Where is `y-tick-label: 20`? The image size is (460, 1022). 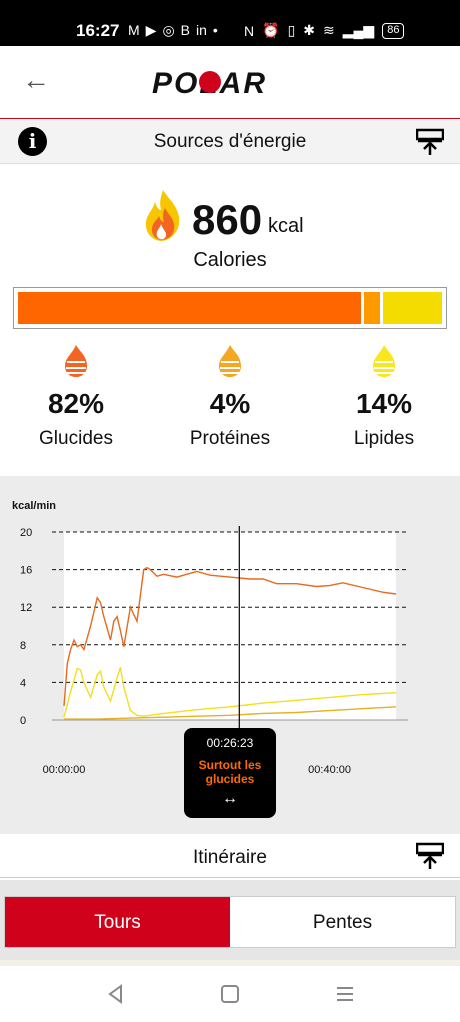 y-tick-label: 20 is located at coordinates (26, 533).